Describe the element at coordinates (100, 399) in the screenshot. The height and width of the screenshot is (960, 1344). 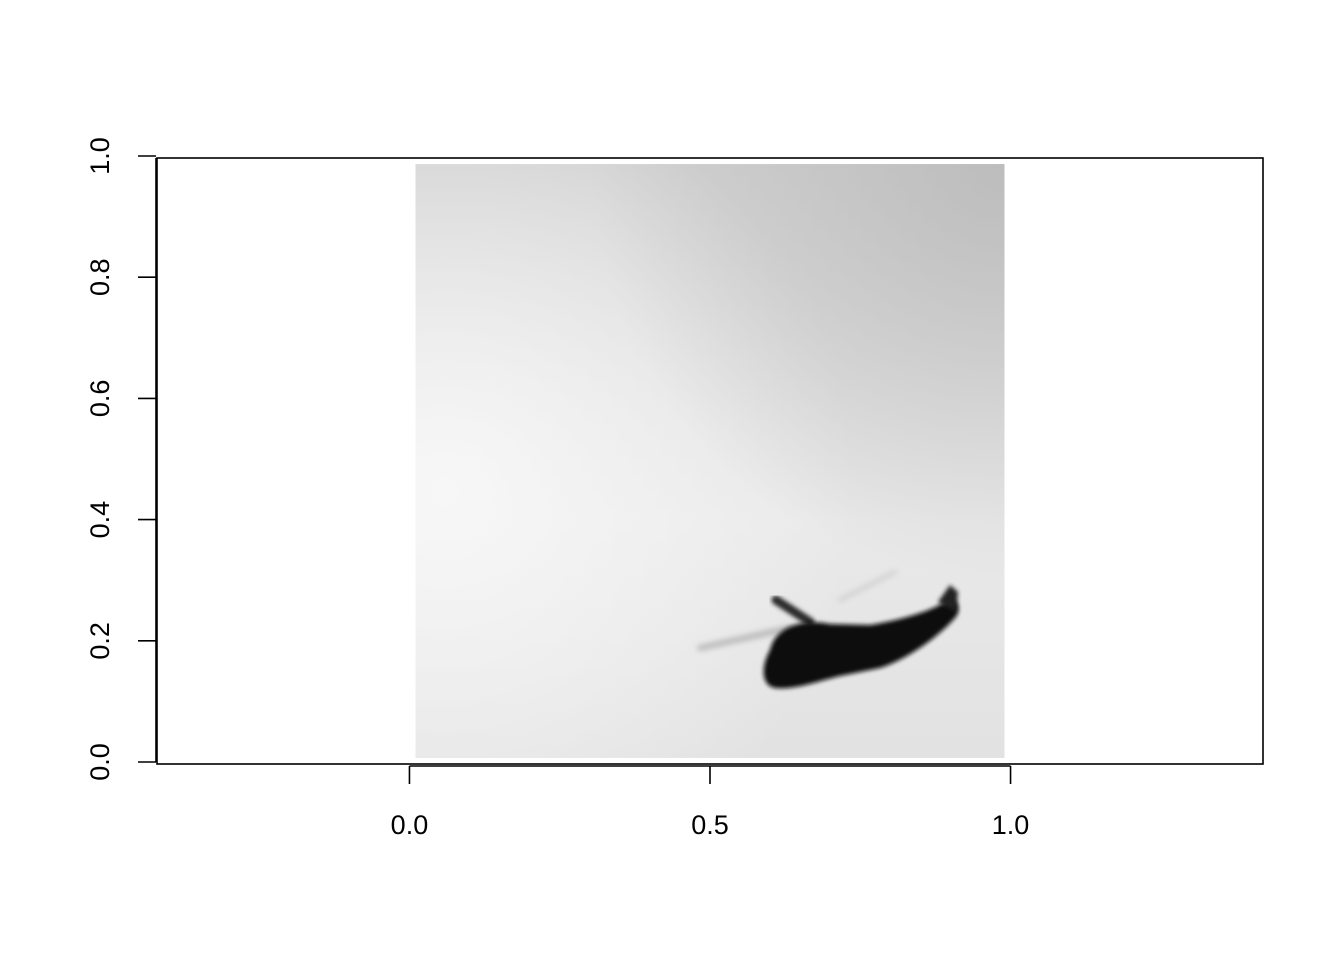
I see `y-tick-label: 0.6` at that location.